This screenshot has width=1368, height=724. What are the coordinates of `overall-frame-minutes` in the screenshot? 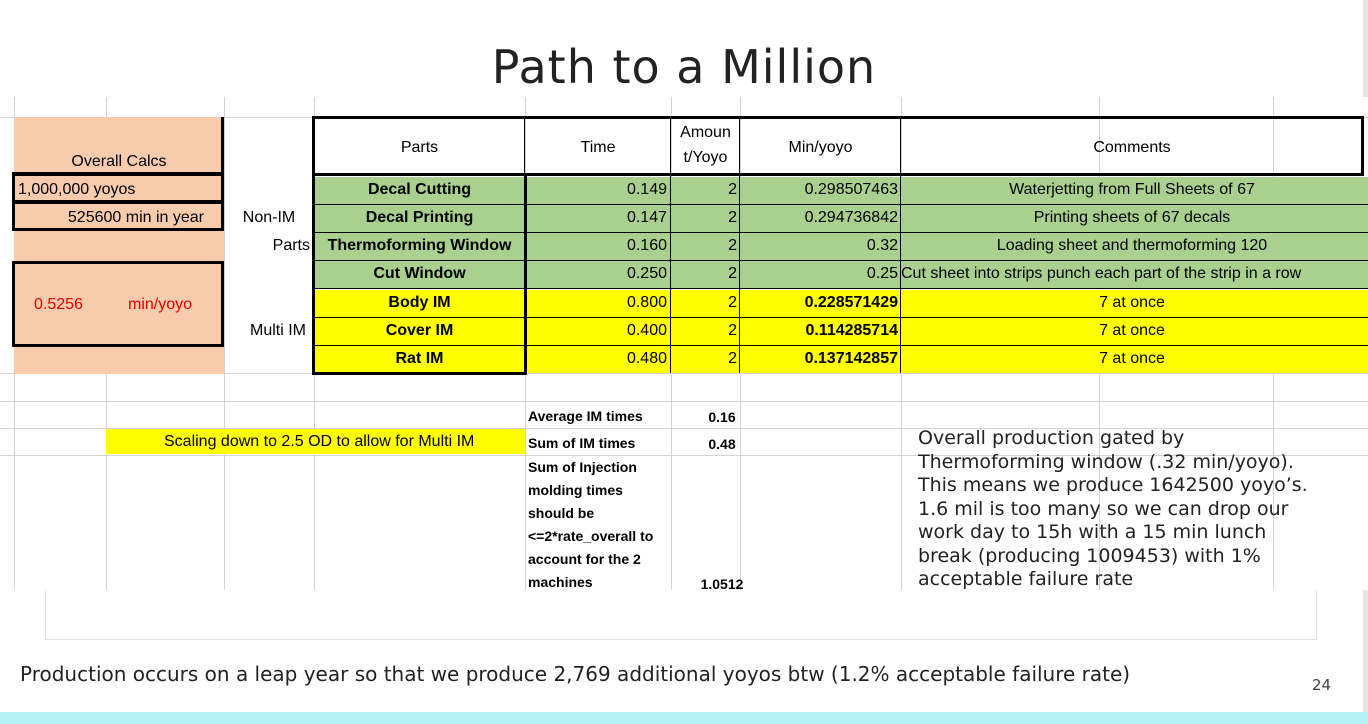 It's located at (118, 216).